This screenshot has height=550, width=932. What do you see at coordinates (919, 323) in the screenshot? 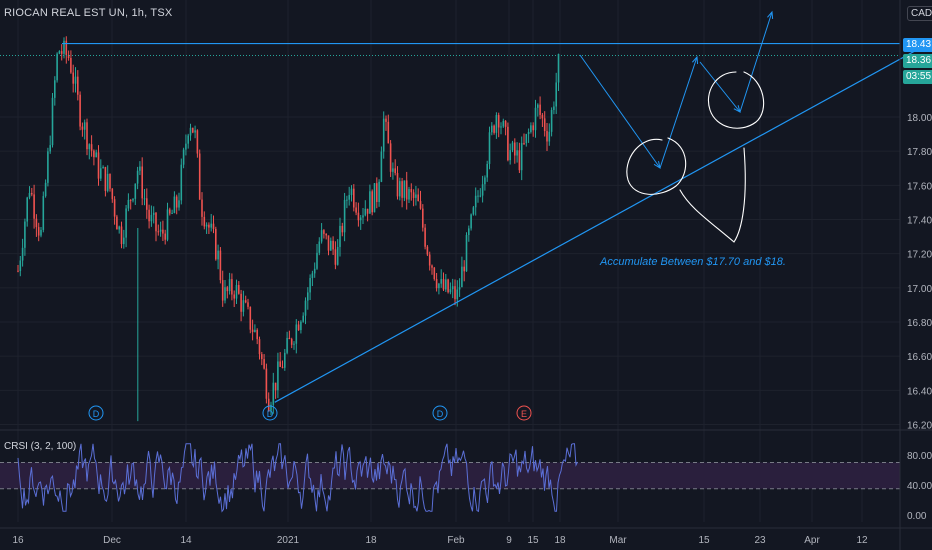
I see `y-tick-label: 16.80` at bounding box center [919, 323].